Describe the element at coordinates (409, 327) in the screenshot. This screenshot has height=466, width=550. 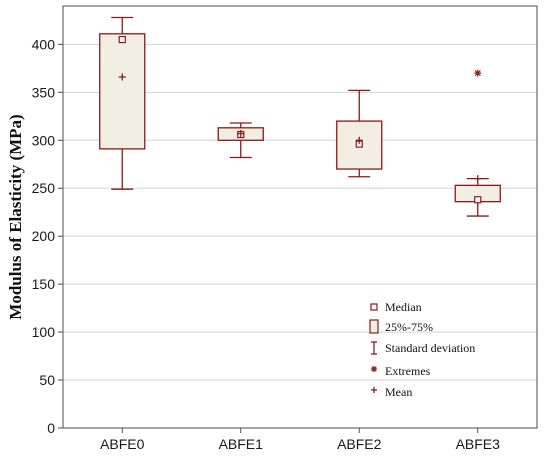
I see `legend-label: 25%-75%` at that location.